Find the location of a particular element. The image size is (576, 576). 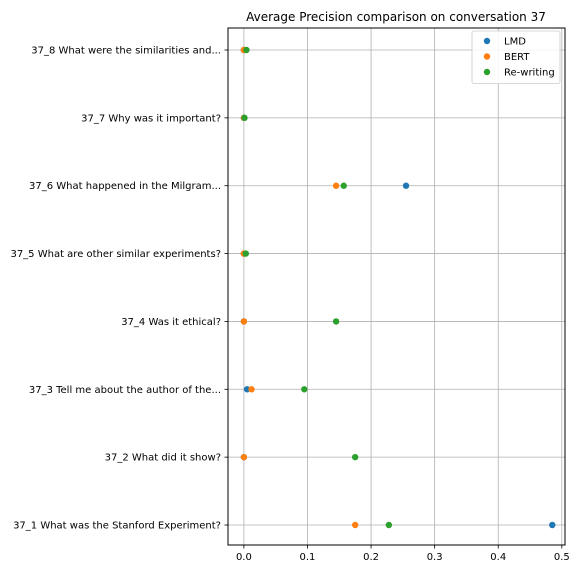

x-tick-label: 0.5 is located at coordinates (562, 557).